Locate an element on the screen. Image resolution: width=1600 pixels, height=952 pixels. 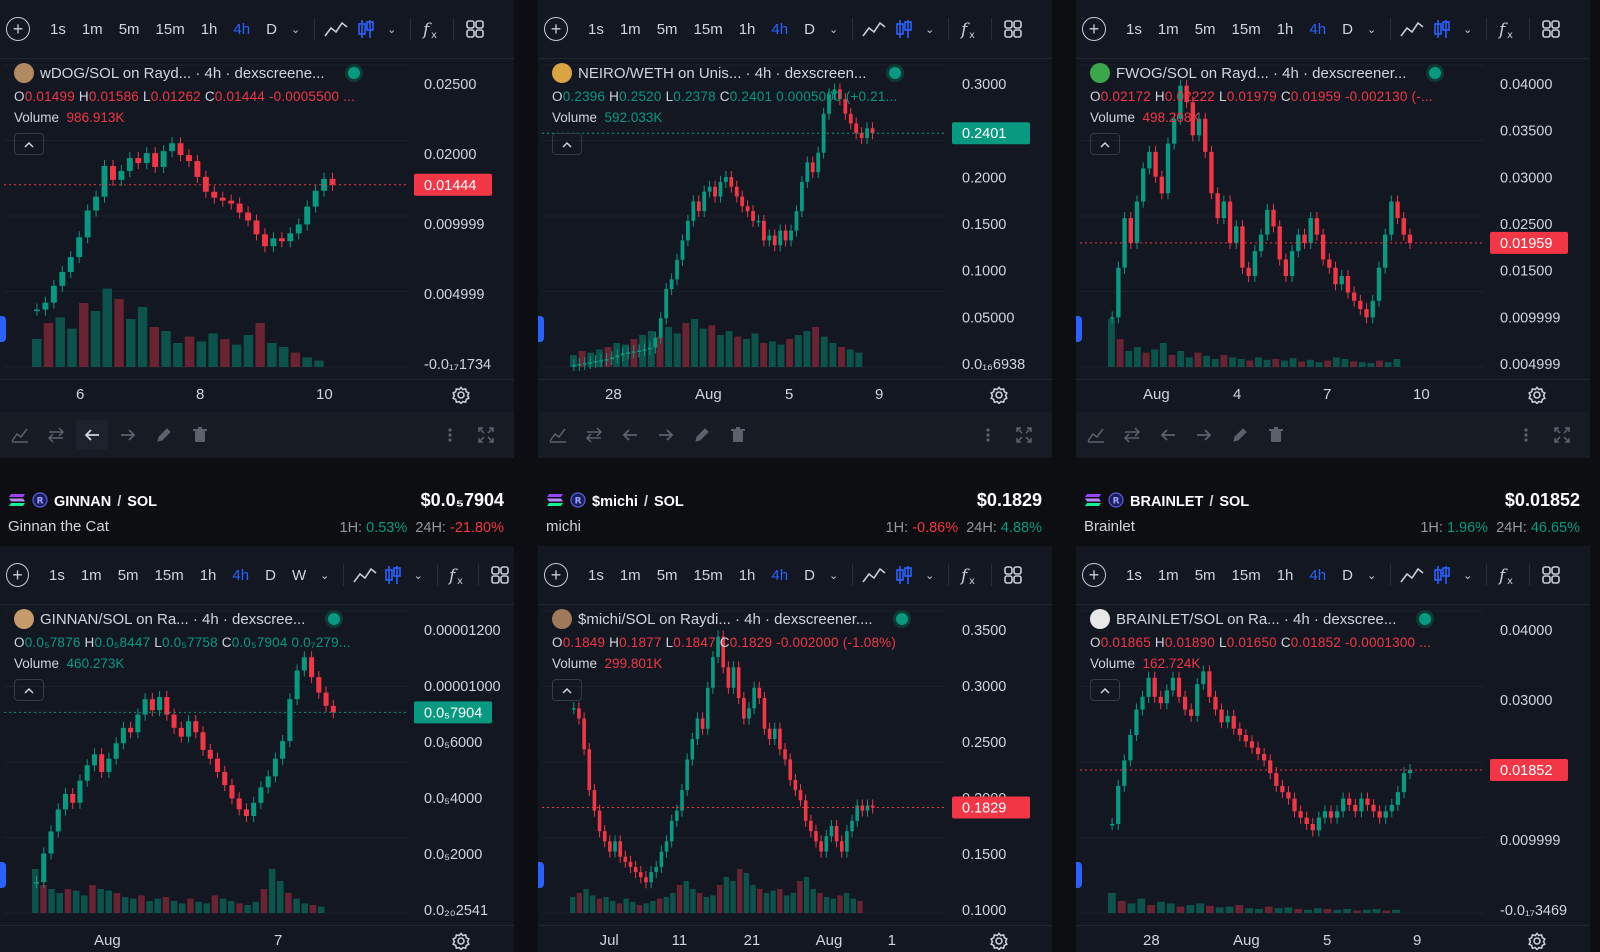
timeframe-W: W is located at coordinates (299, 575).